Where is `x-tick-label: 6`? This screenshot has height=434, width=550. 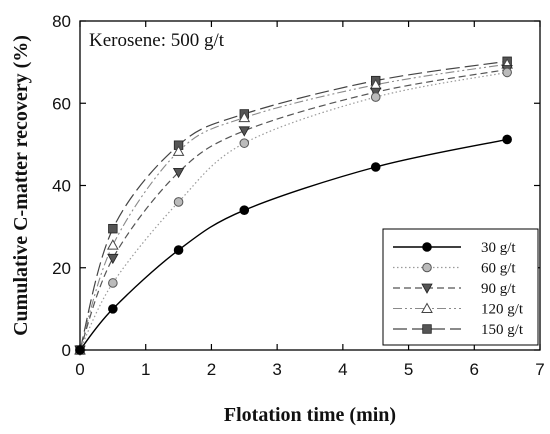 x-tick-label: 6 is located at coordinates (474, 369).